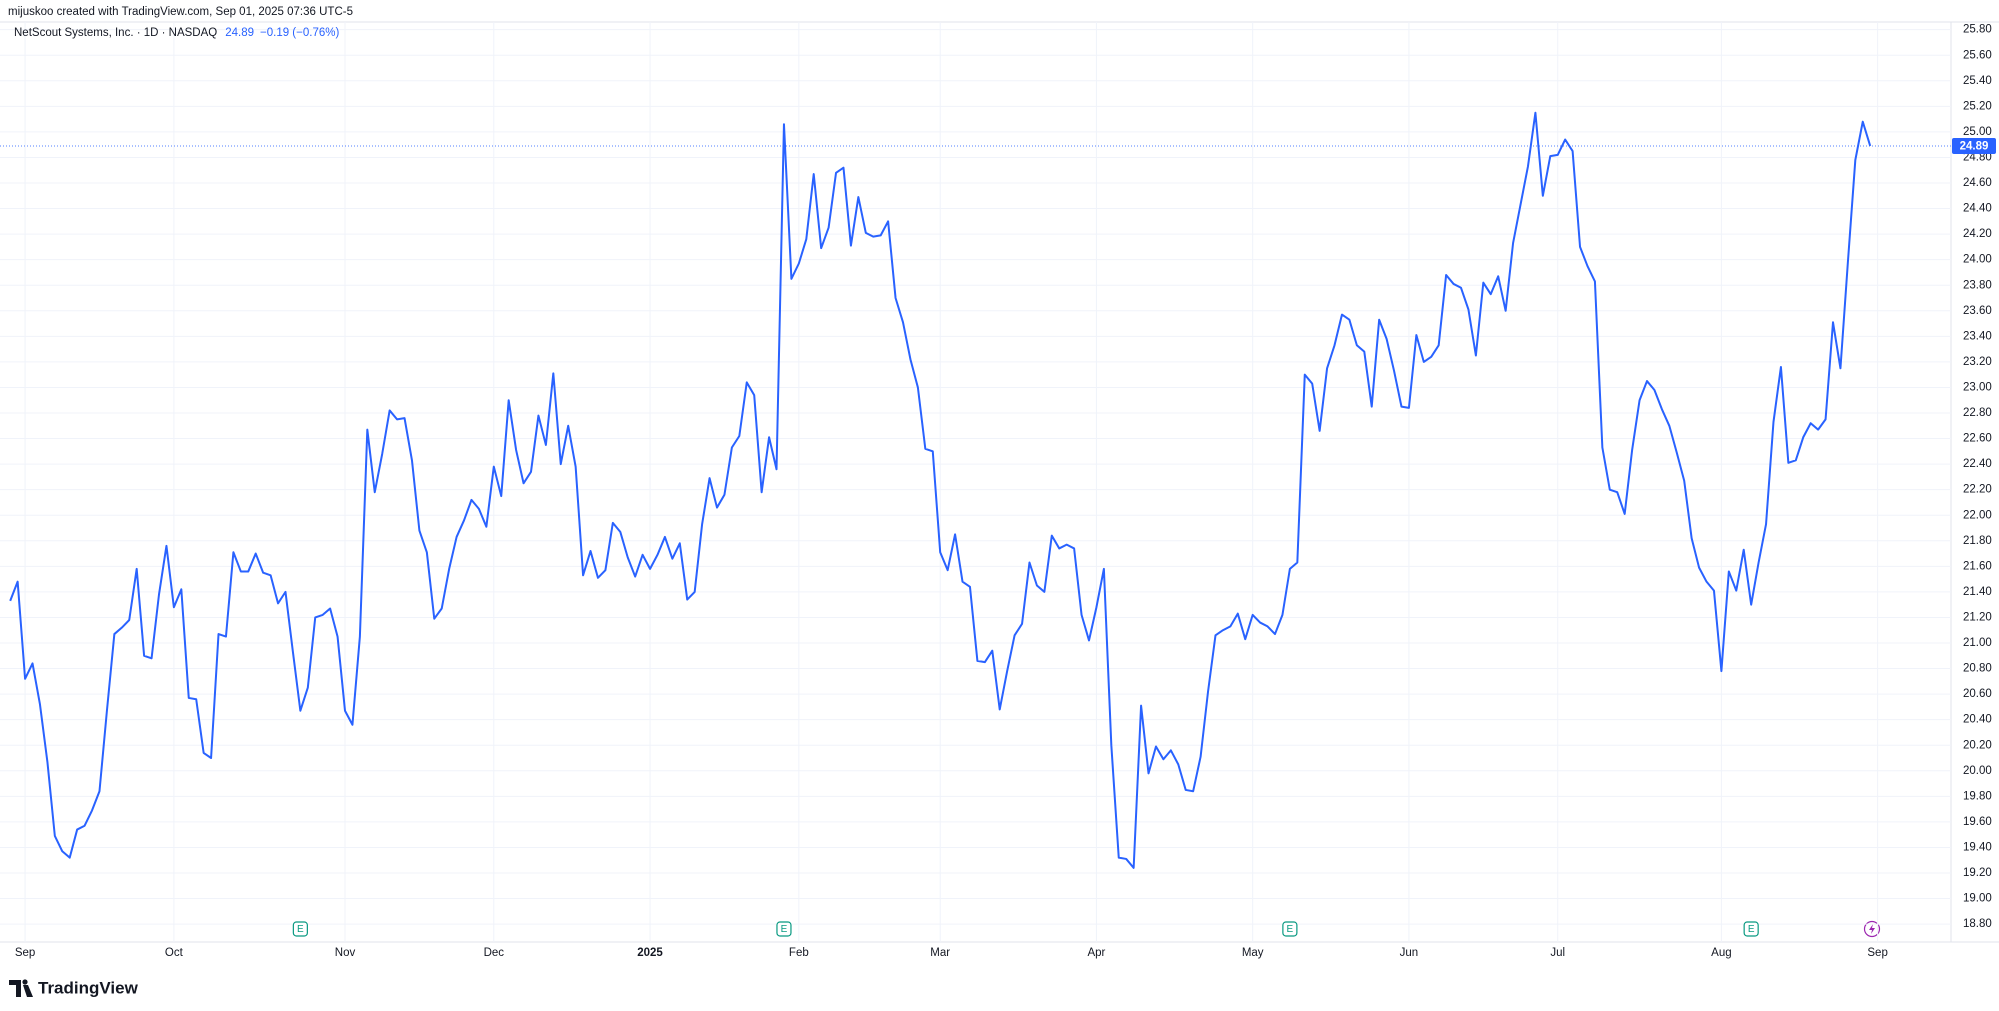  What do you see at coordinates (1977, 490) in the screenshot?
I see `y-tick-label: 22.20` at bounding box center [1977, 490].